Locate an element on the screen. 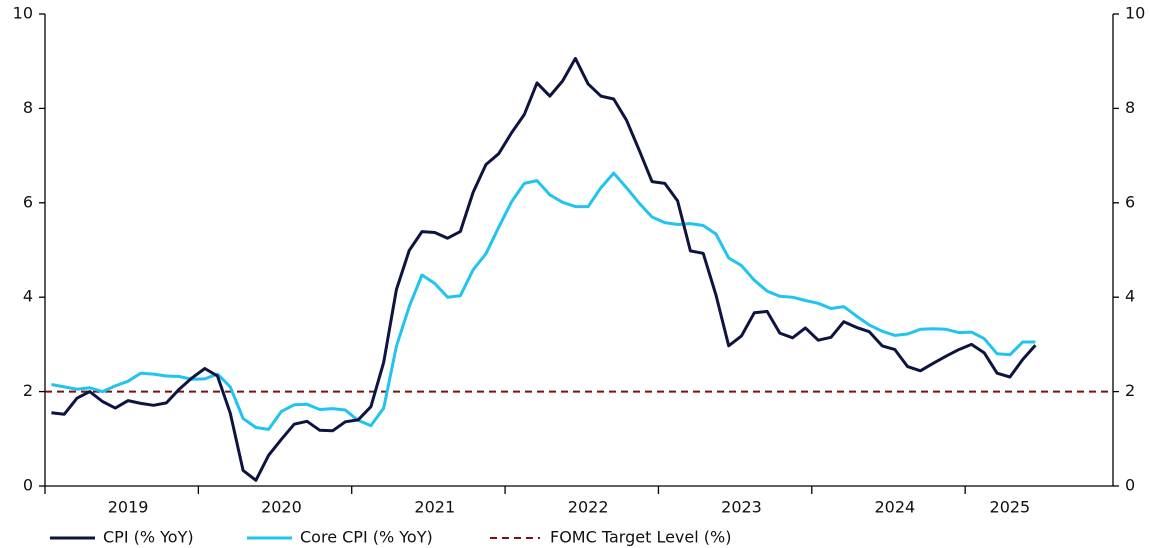 The height and width of the screenshot is (548, 1150). x-tick-label: 2022 is located at coordinates (588, 507).